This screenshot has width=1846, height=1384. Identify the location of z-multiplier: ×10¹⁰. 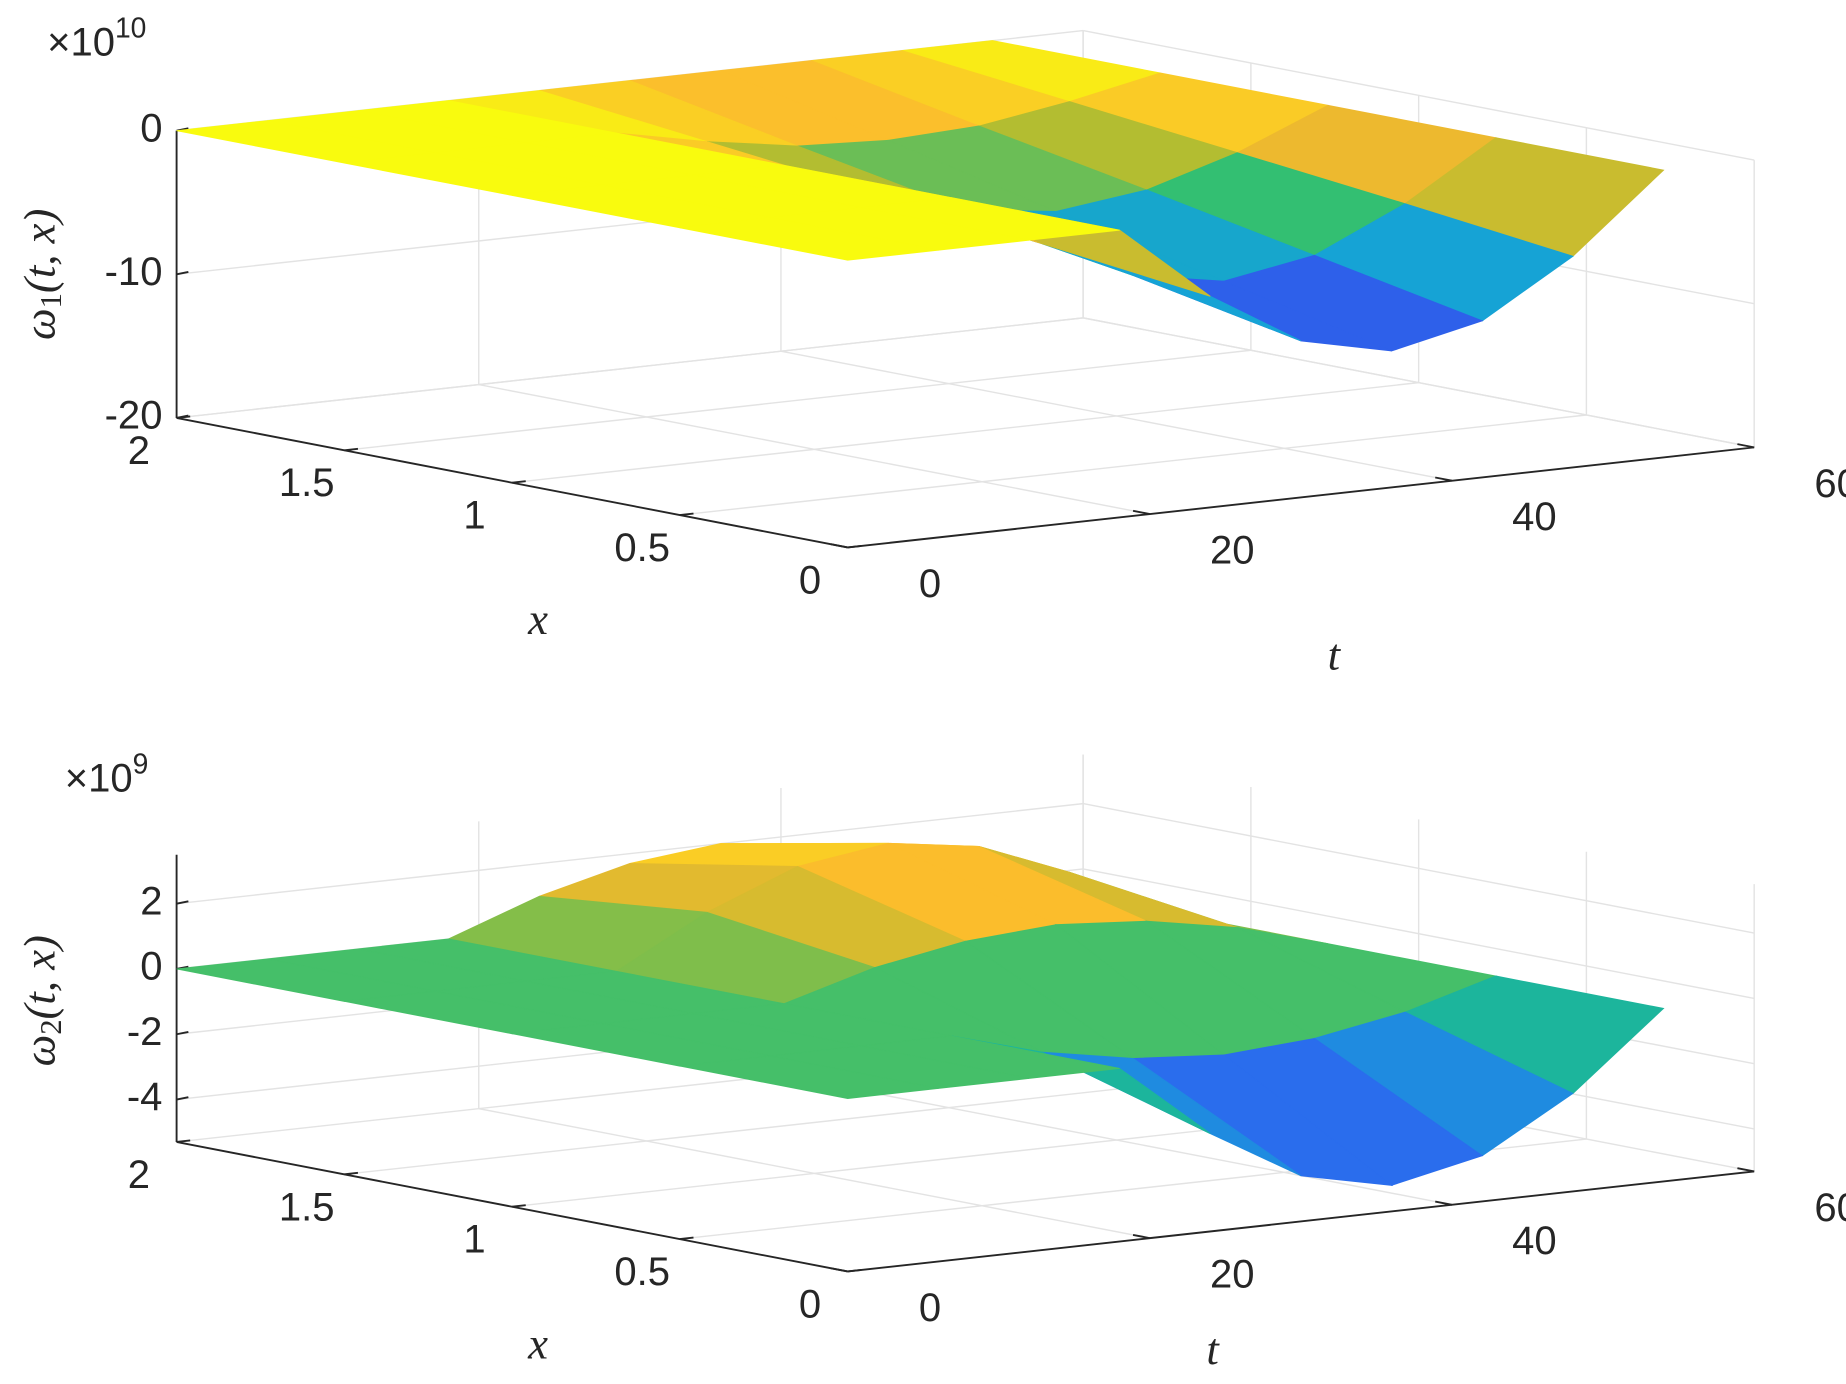
(96, 38).